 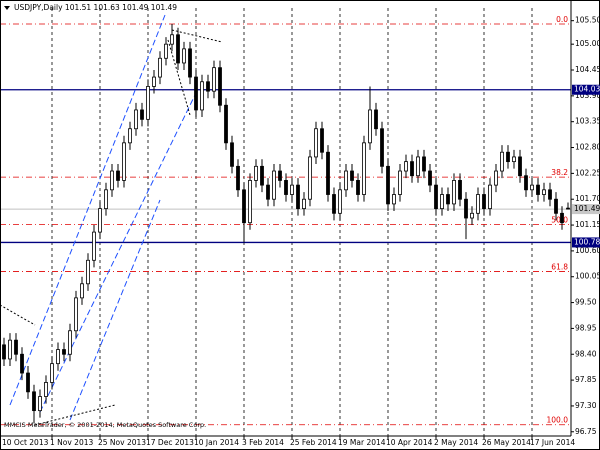 I want to click on y-tick-label: 98.95, so click(x=586, y=327).